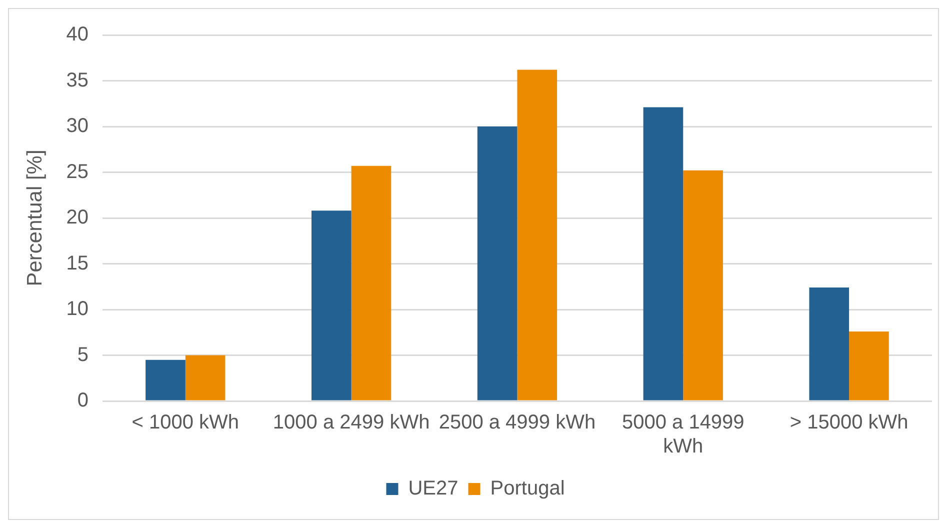  I want to click on y-tick-label: 25, so click(77, 171).